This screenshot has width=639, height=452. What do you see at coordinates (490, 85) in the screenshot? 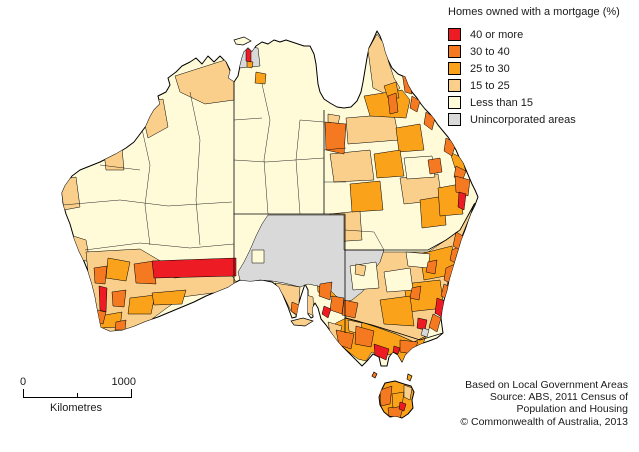
I see `legend-label: 15 to 25` at bounding box center [490, 85].